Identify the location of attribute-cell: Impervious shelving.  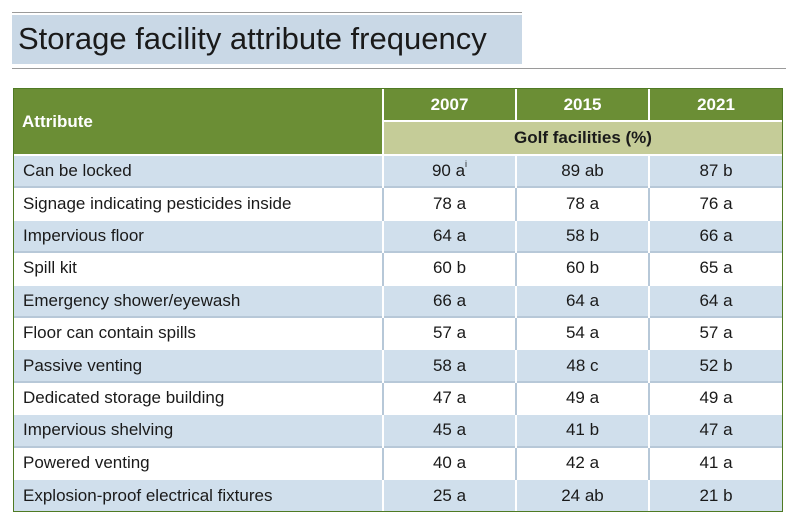
(199, 430).